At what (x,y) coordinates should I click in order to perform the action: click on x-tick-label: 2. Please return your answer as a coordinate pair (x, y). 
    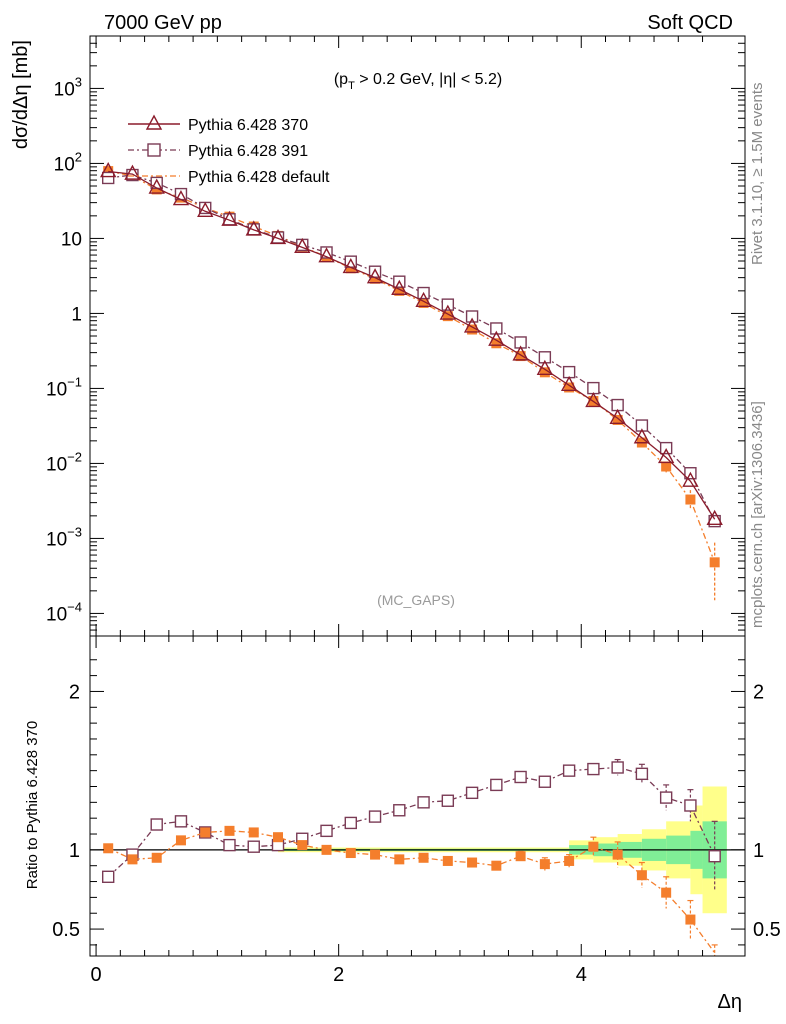
    Looking at the image, I should click on (338, 975).